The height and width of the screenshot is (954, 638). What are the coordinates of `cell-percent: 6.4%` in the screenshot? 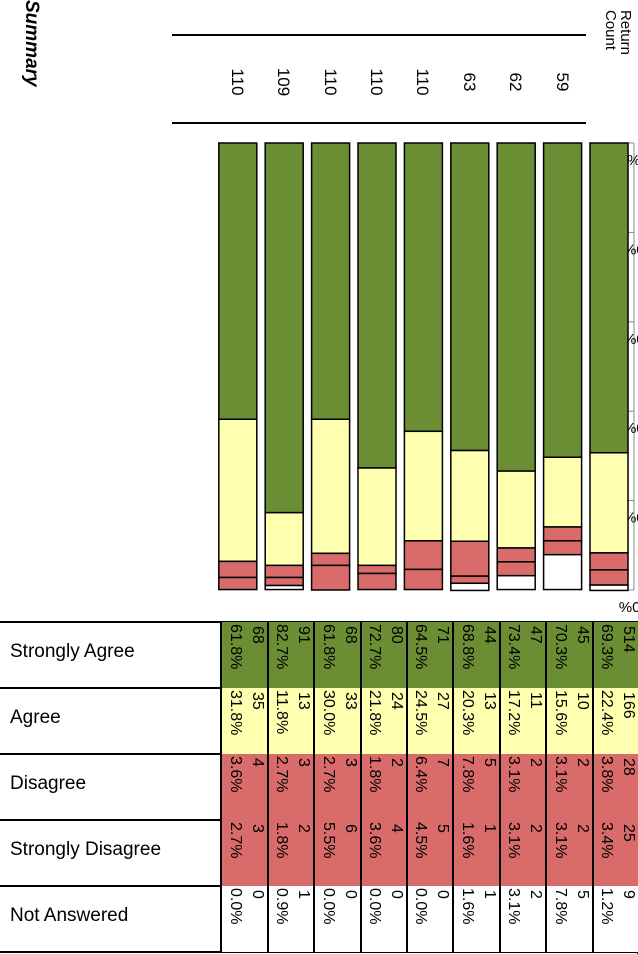 It's located at (421, 774).